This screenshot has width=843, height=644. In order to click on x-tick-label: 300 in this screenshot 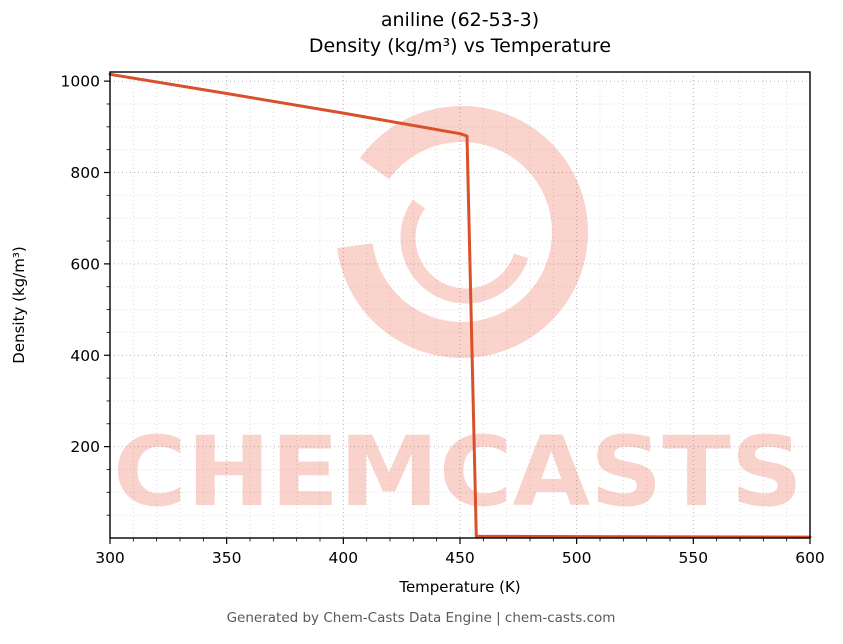, I will do `click(110, 558)`.